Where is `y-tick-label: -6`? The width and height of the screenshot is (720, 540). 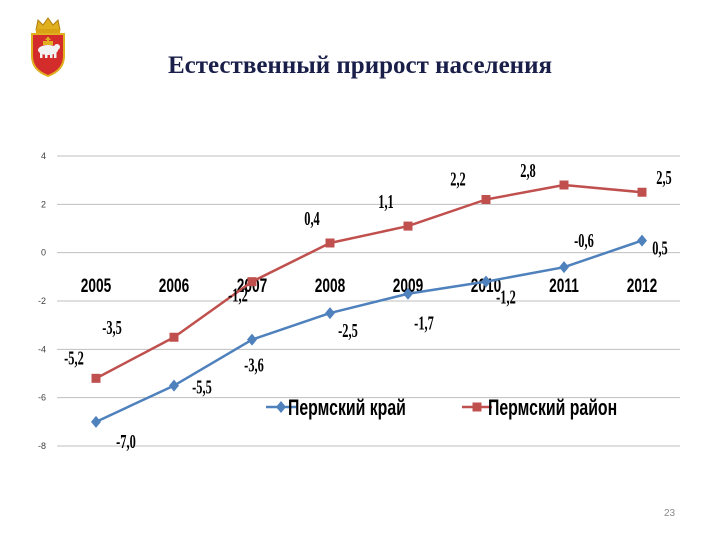 y-tick-label: -6 is located at coordinates (42, 398).